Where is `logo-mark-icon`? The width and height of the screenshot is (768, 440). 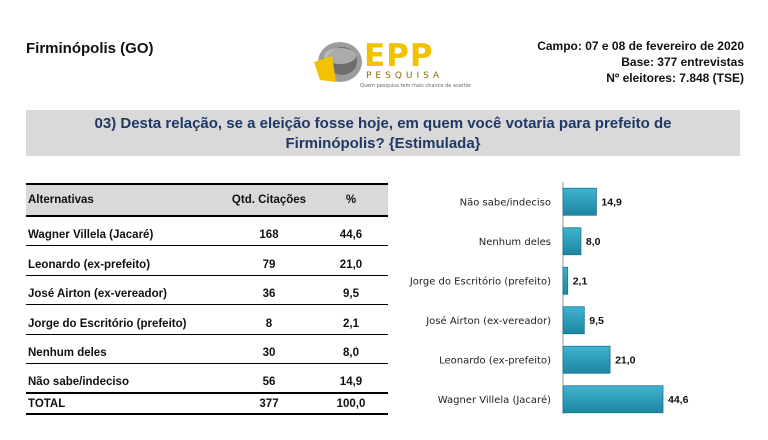
logo-mark-icon is located at coordinates (338, 62).